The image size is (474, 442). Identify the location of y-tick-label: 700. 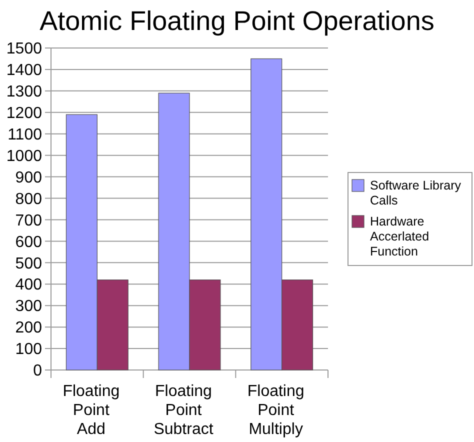
(28, 221).